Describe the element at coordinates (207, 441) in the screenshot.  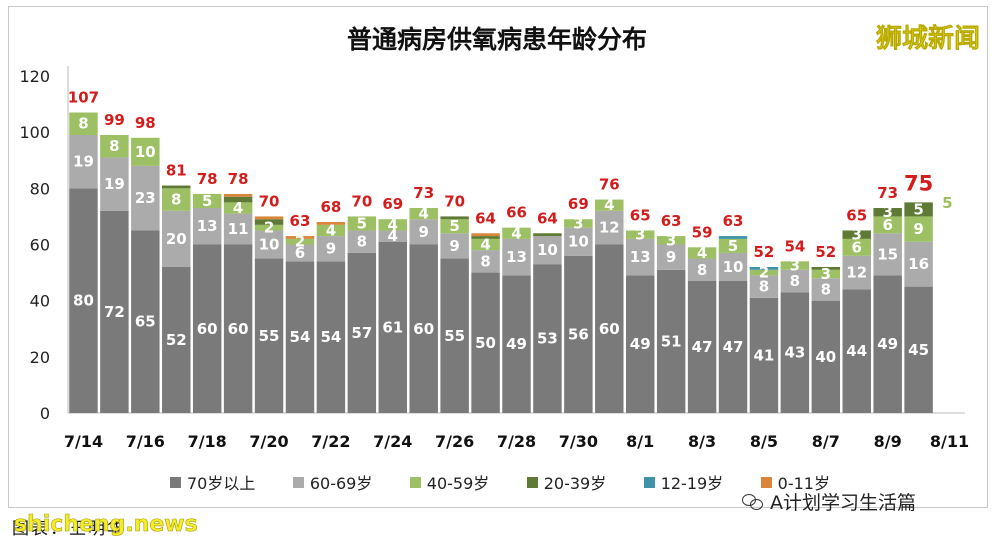
I see `x-tick-label: 7/18` at that location.